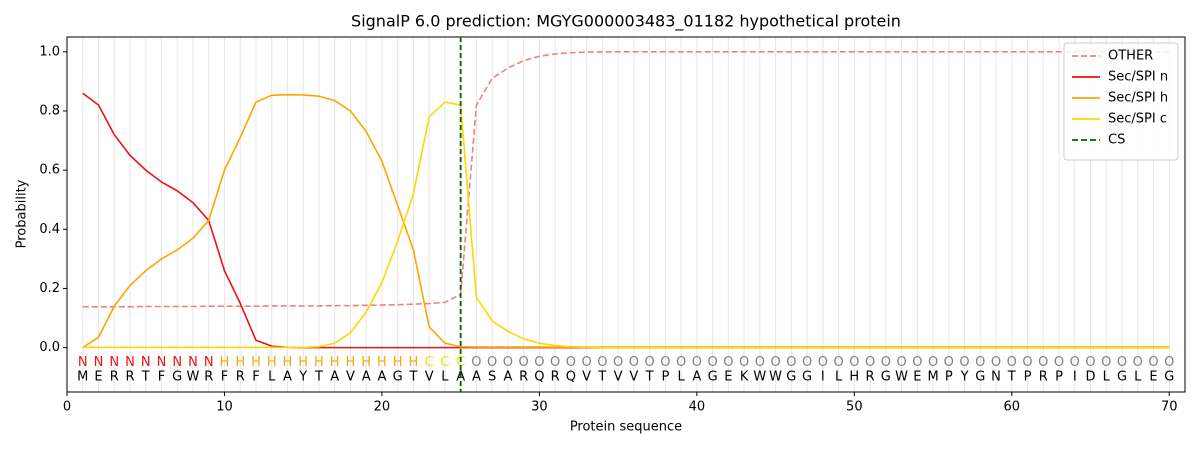 The image size is (1200, 454). I want to click on residue-label: K, so click(744, 377).